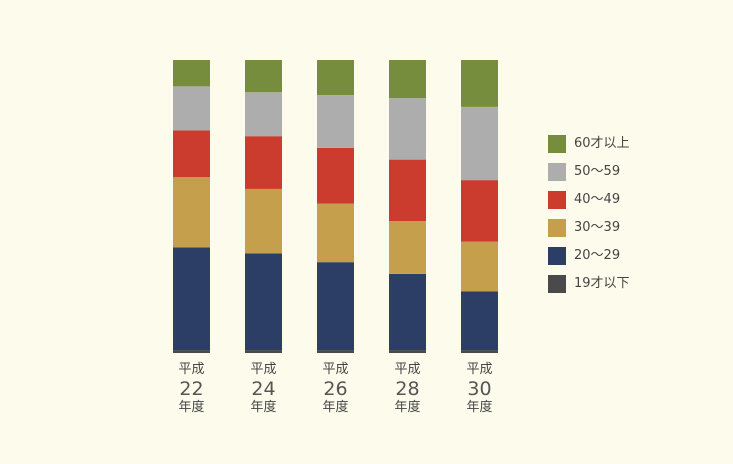  I want to click on x-tick-label: 平成 30 年度, so click(480, 389).